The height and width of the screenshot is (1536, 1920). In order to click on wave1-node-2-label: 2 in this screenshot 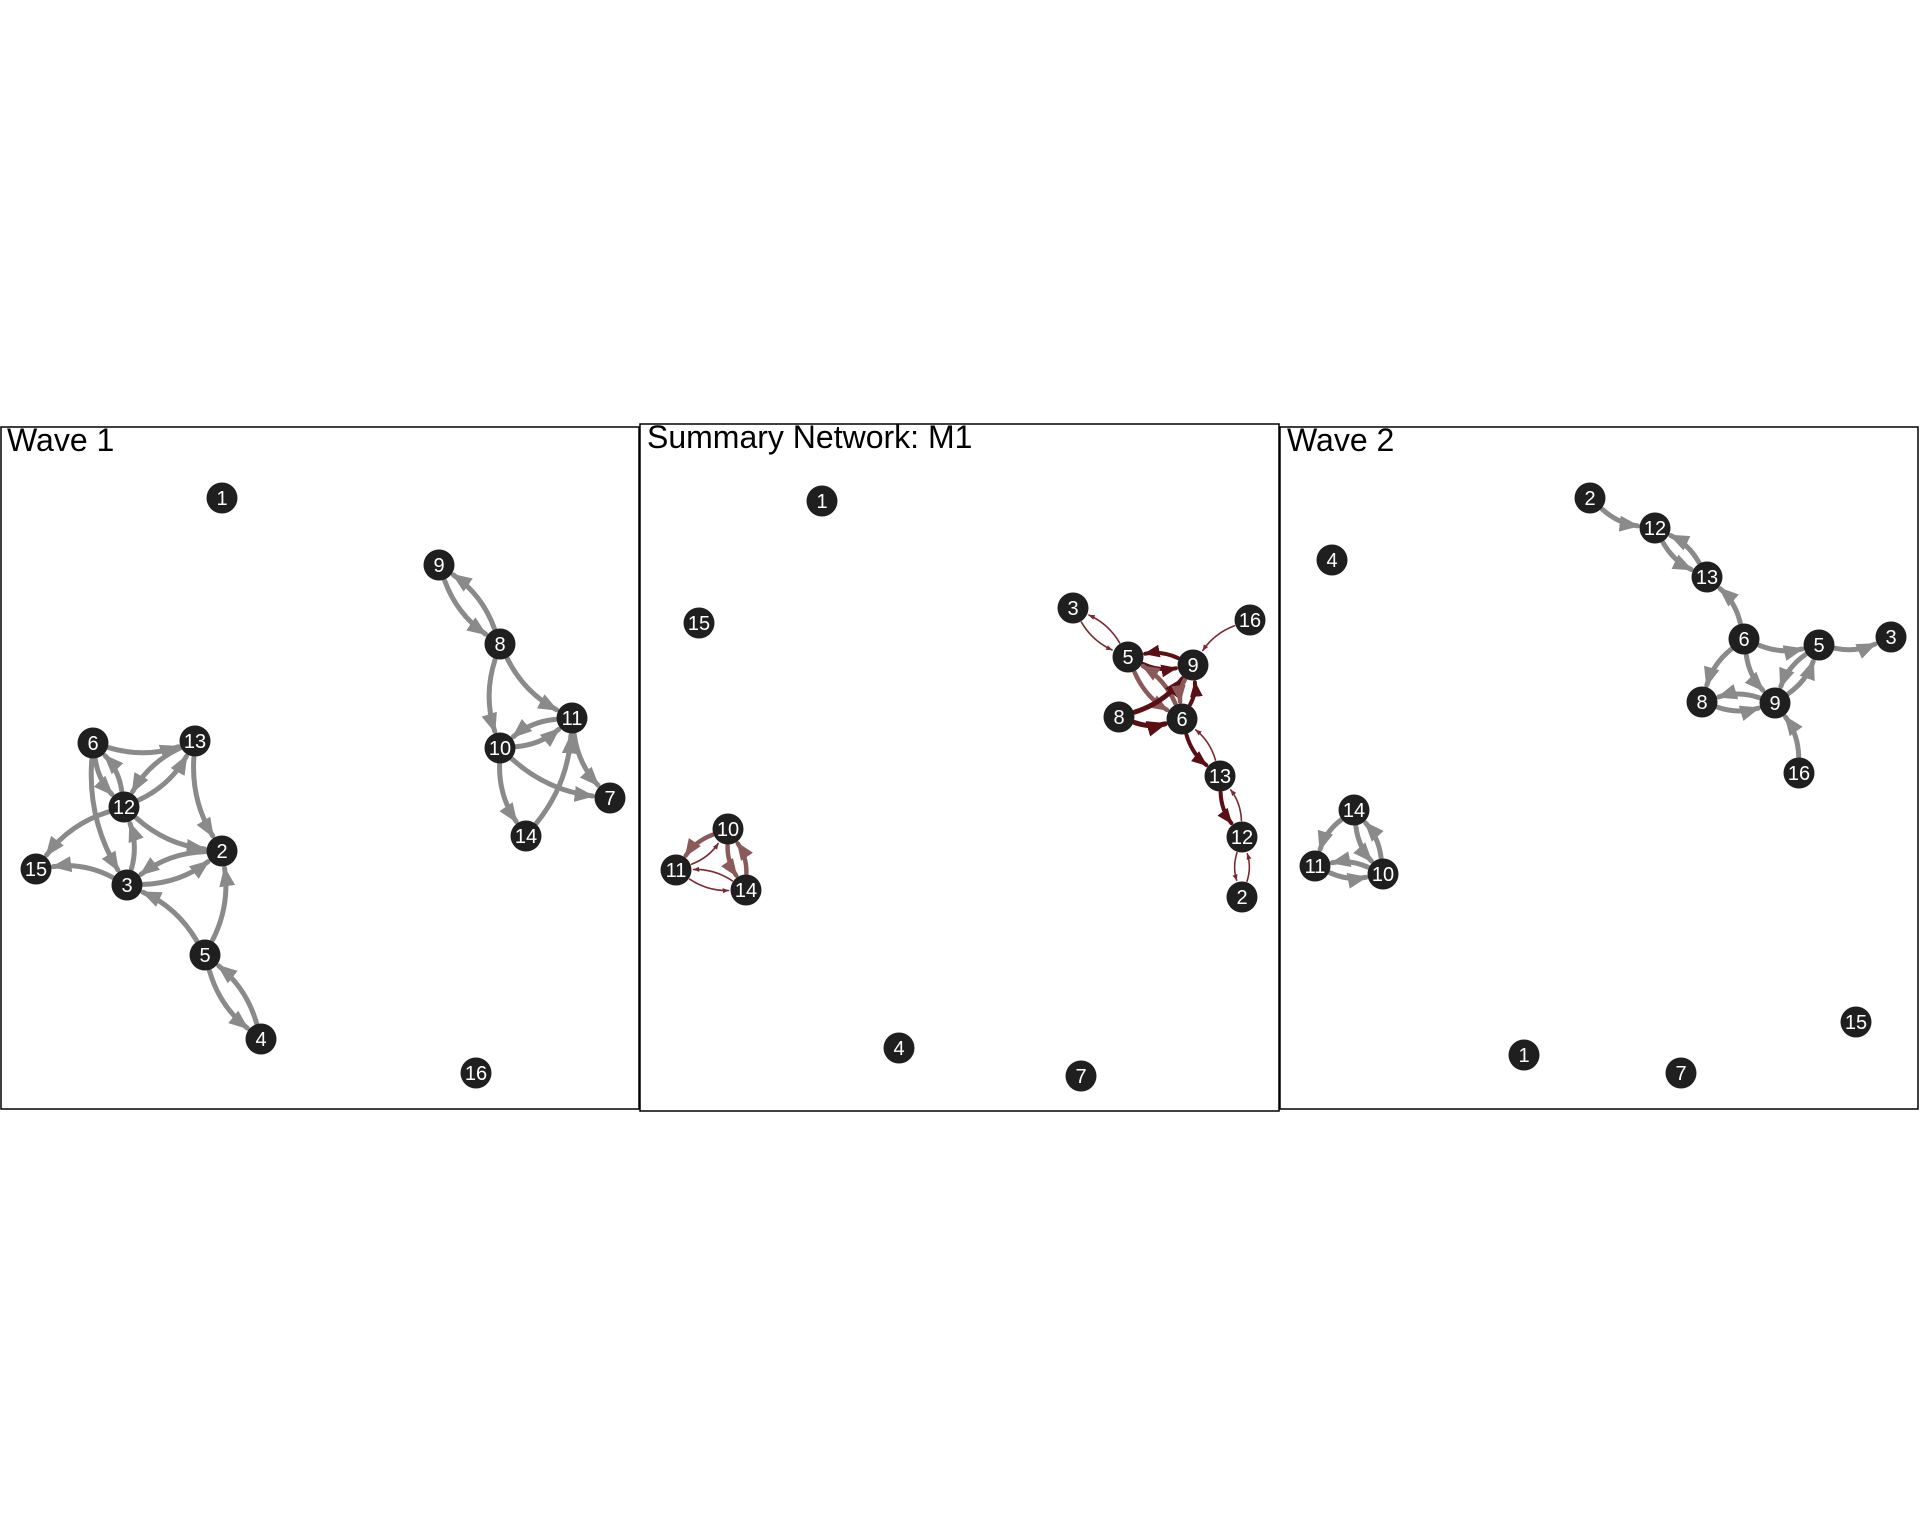, I will do `click(221, 852)`.